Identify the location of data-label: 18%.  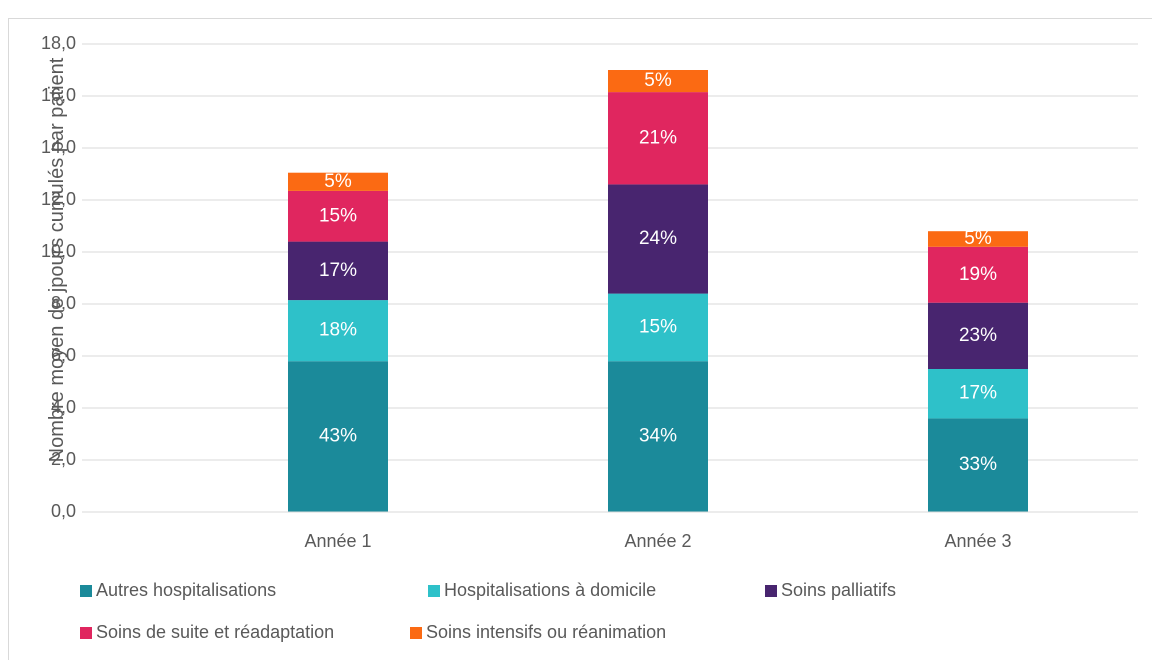
(338, 330).